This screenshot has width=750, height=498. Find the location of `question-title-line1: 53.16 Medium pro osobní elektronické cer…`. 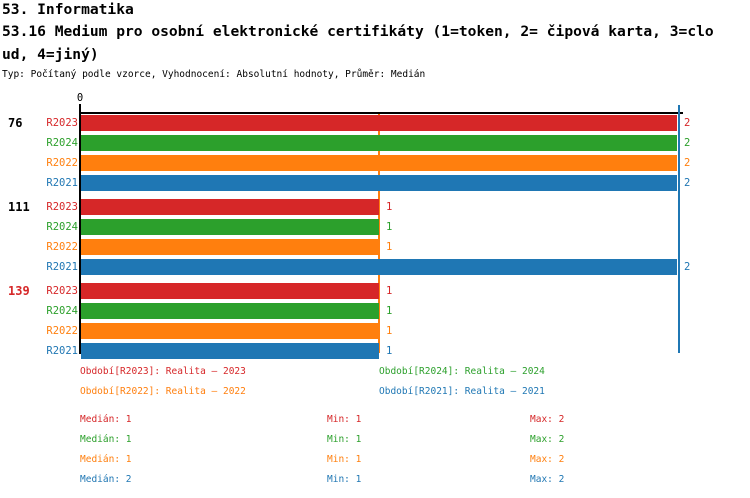

question-title-line1: 53.16 Medium pro osobní elektronické cer… is located at coordinates (358, 31).